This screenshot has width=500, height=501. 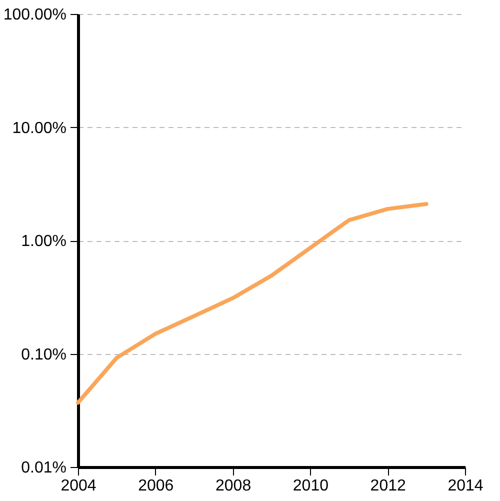 What do you see at coordinates (156, 486) in the screenshot?
I see `x-tick-label: 2006` at bounding box center [156, 486].